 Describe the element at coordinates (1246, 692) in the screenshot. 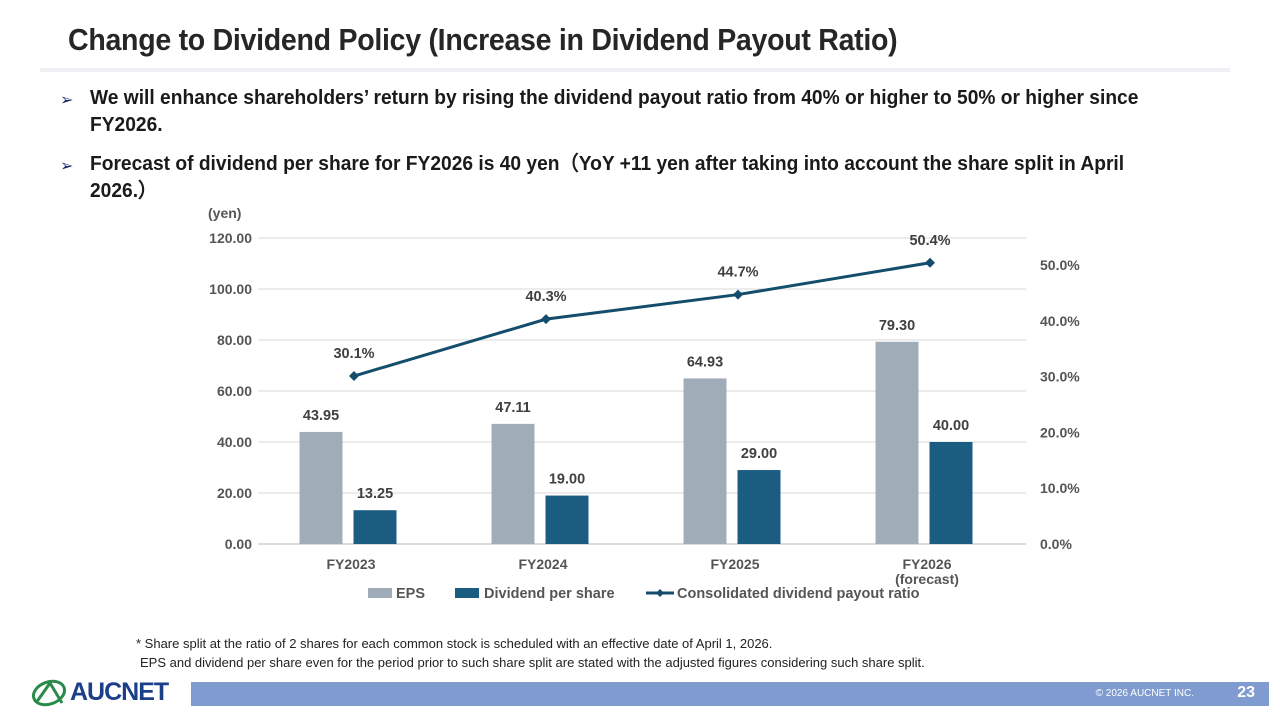

I see `page-number: 23` at that location.